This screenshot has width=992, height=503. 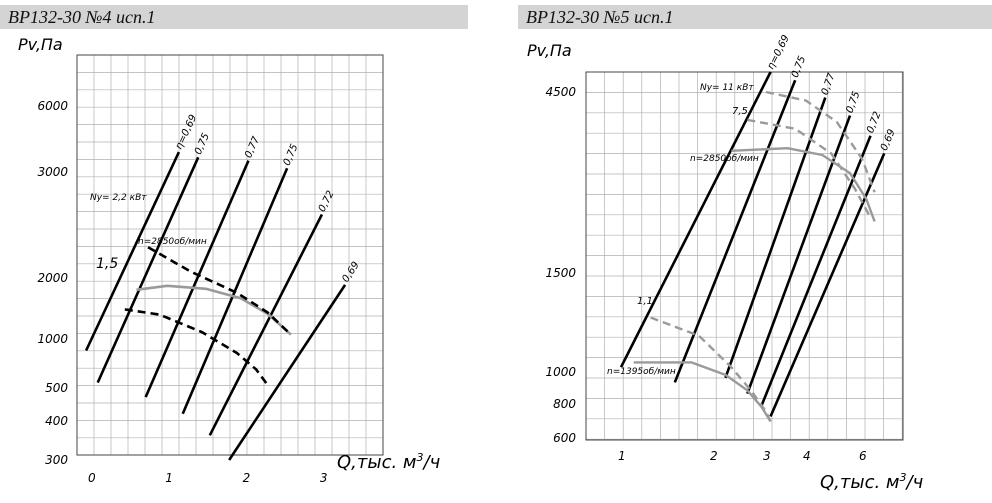 I want to click on right-chart-title: ВР132-30 №5 исп.1, so click(x=600, y=17).